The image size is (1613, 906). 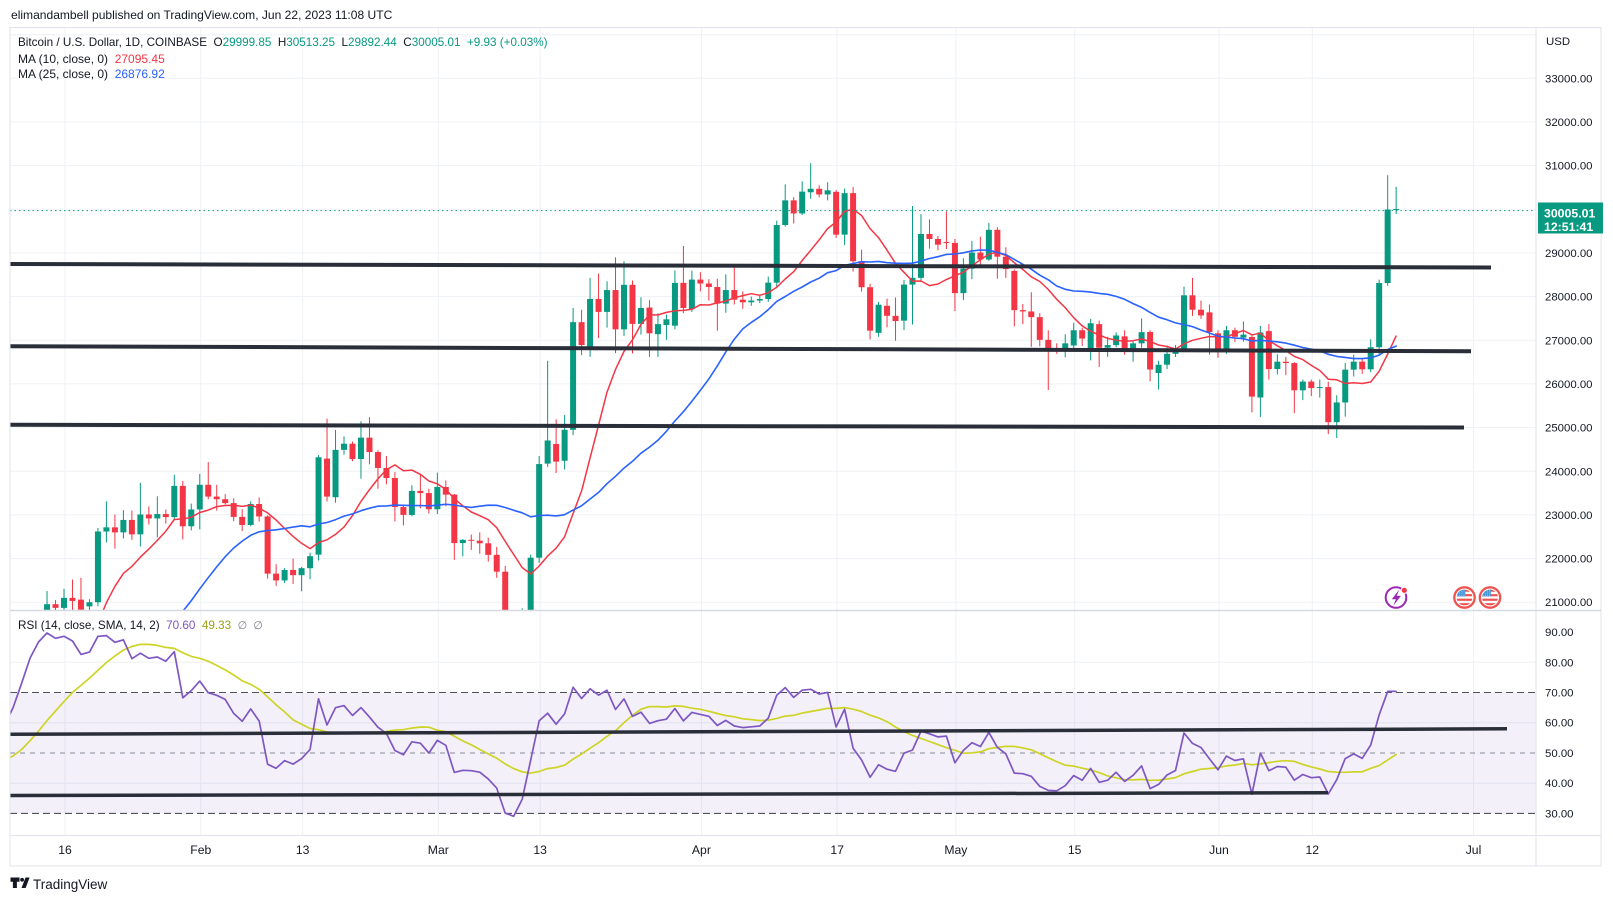 What do you see at coordinates (438, 850) in the screenshot?
I see `svg-text: Mar` at bounding box center [438, 850].